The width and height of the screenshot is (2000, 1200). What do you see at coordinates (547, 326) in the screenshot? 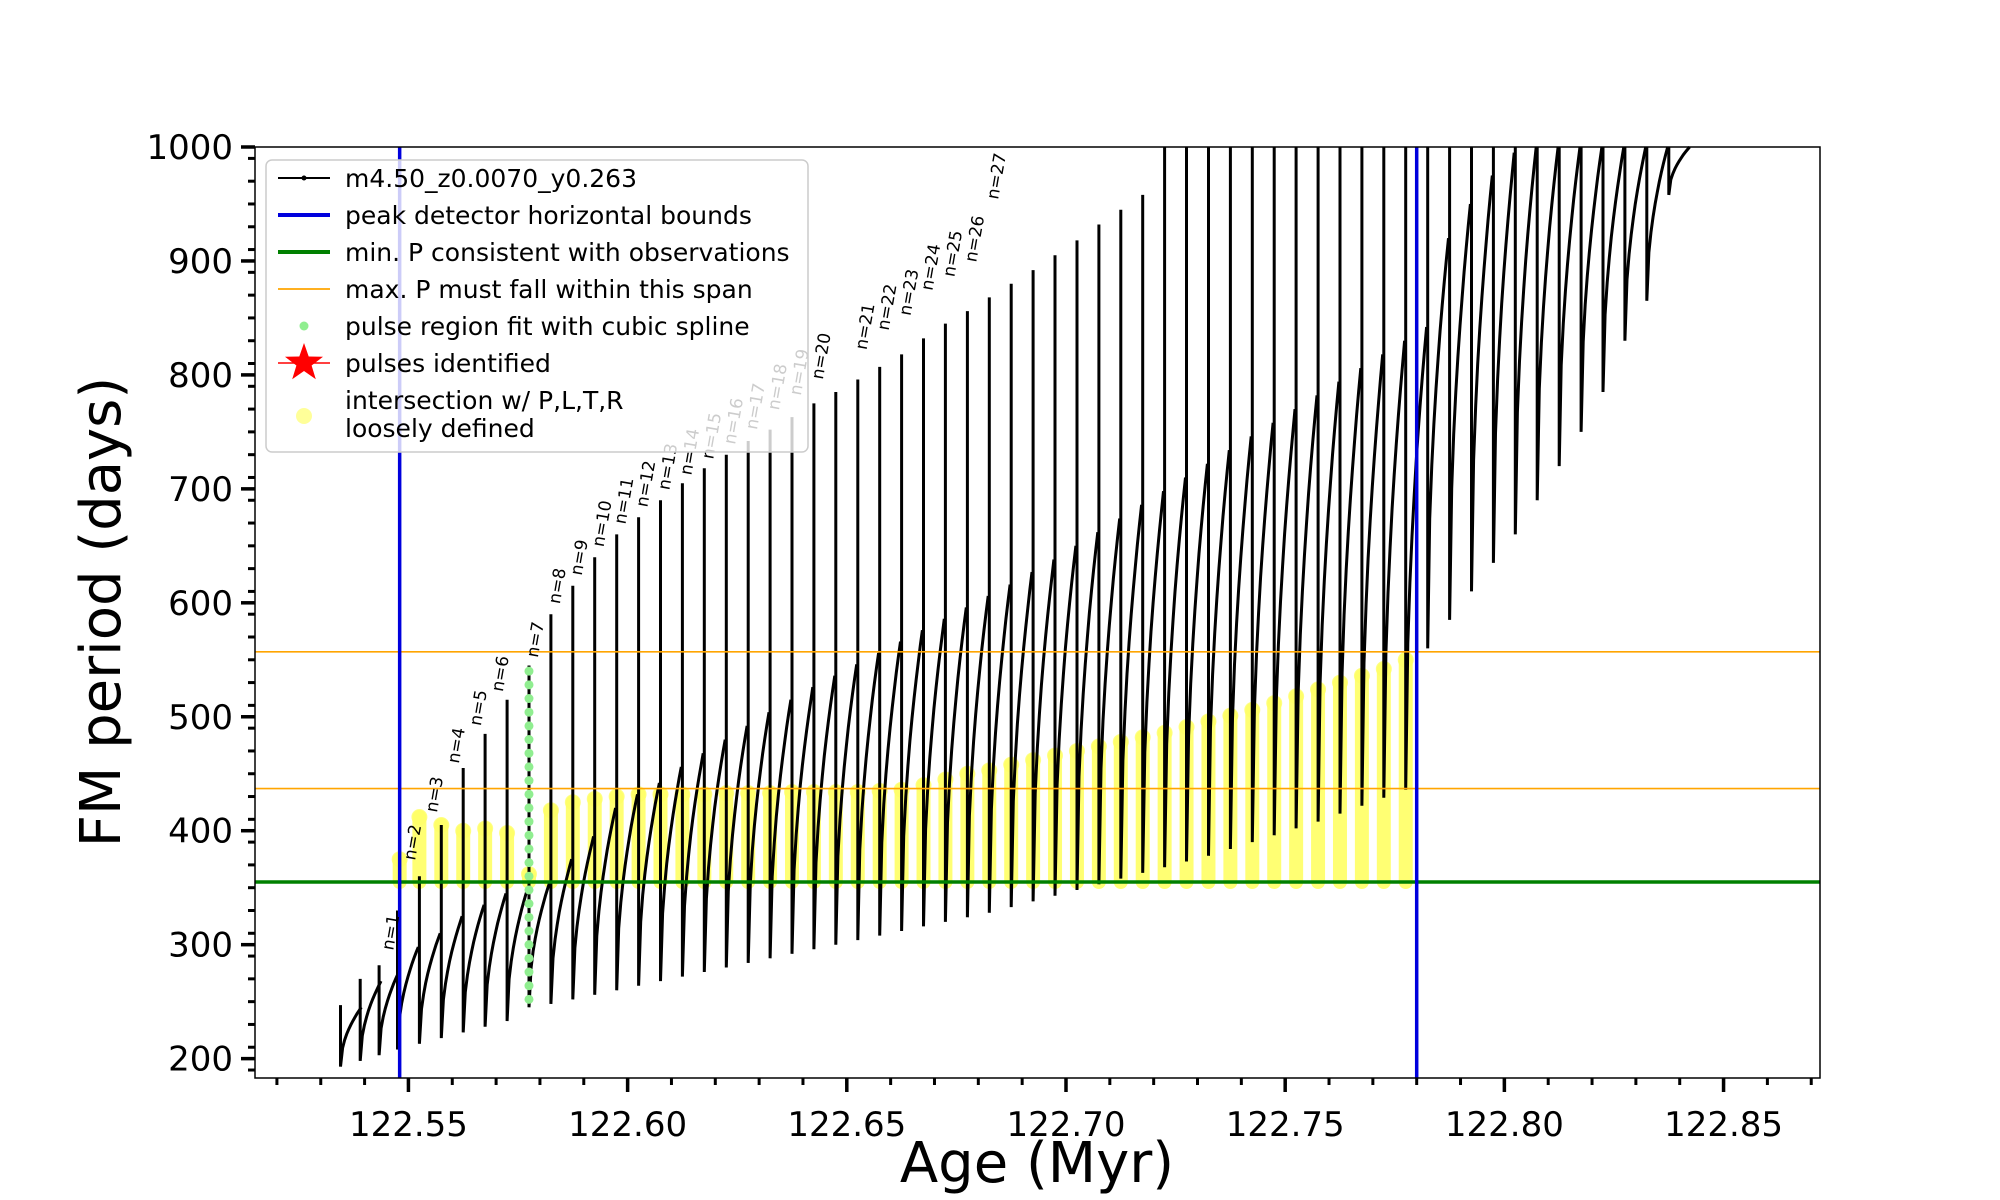
I see `legend-label-5: pulse region fit with cubic spline` at bounding box center [547, 326].